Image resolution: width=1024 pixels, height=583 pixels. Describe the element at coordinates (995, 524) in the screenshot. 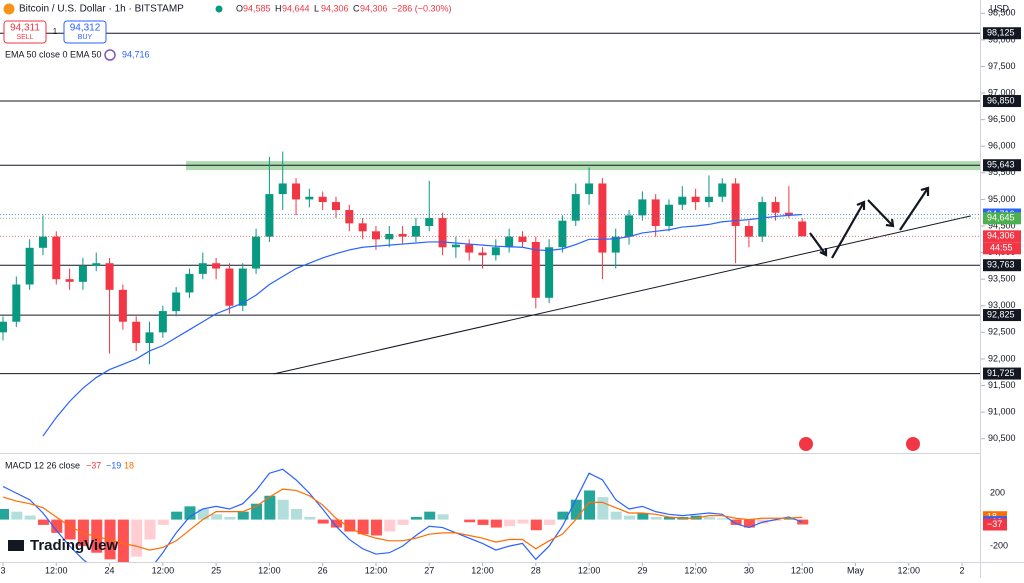

I see `macd-tag` at that location.